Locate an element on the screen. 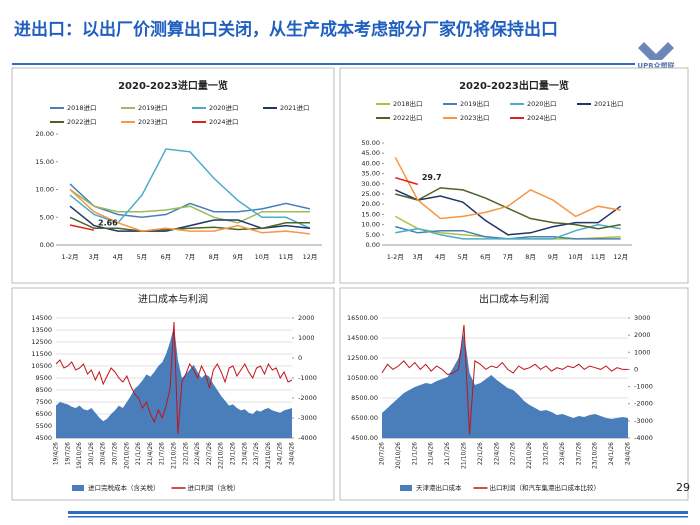 The height and width of the screenshot is (525, 700). legend-label: 2023出口 is located at coordinates (475, 117).